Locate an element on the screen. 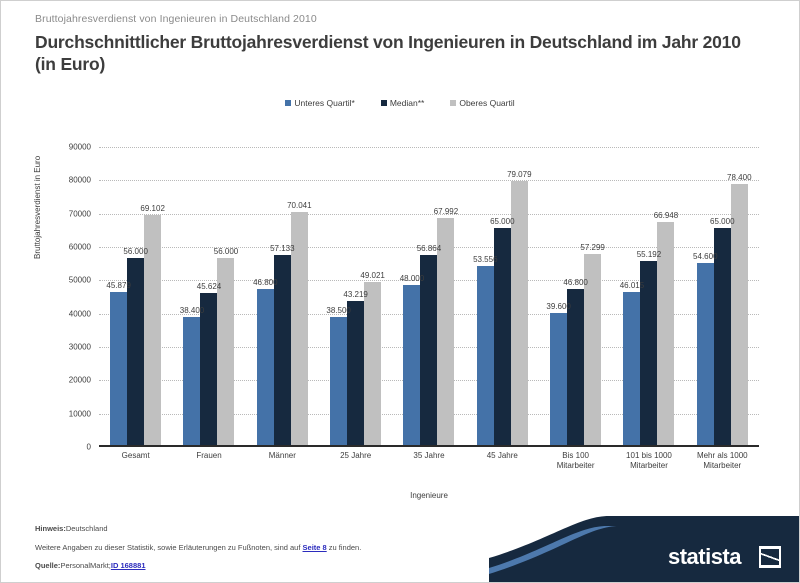 The width and height of the screenshot is (800, 583). x-tick-label: 101 bis 1000 Mitarbeiter is located at coordinates (649, 460).